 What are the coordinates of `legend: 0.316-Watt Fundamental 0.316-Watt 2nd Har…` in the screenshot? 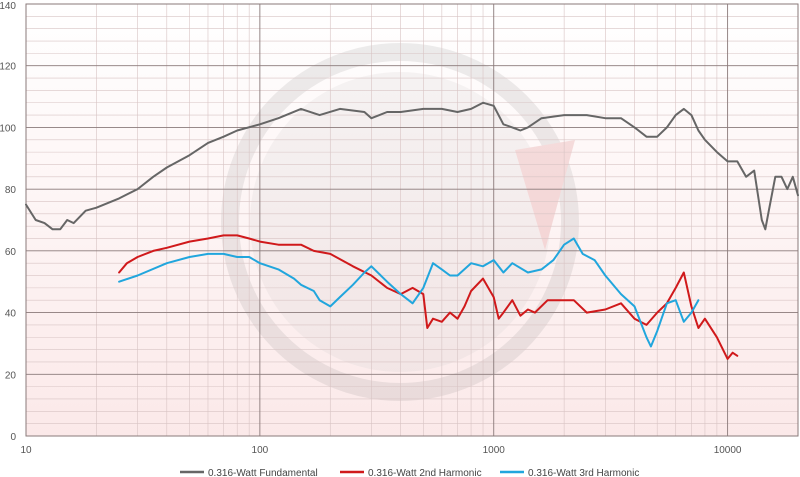 It's located at (409, 472).